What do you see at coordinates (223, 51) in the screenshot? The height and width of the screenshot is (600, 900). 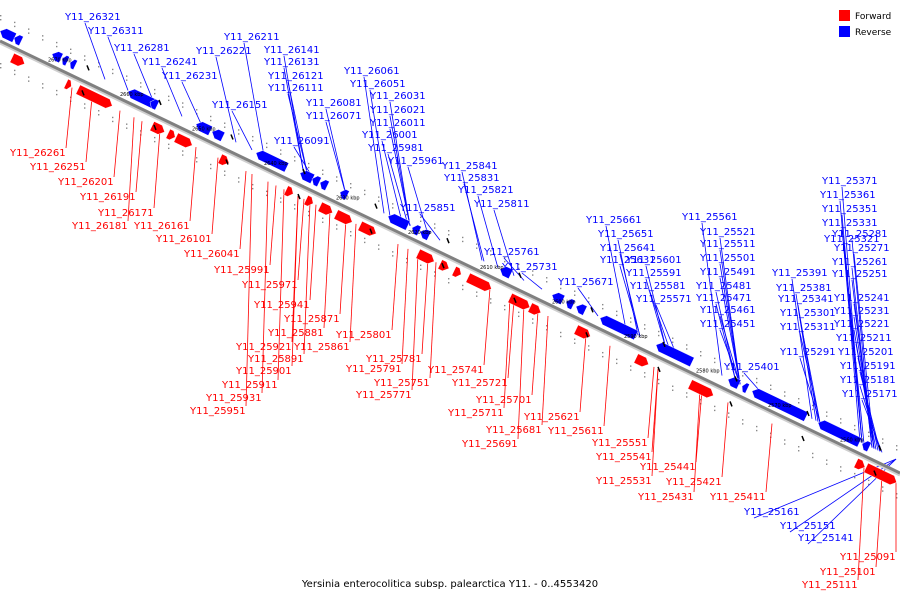 I see `gene-label: Y11_26221` at bounding box center [223, 51].